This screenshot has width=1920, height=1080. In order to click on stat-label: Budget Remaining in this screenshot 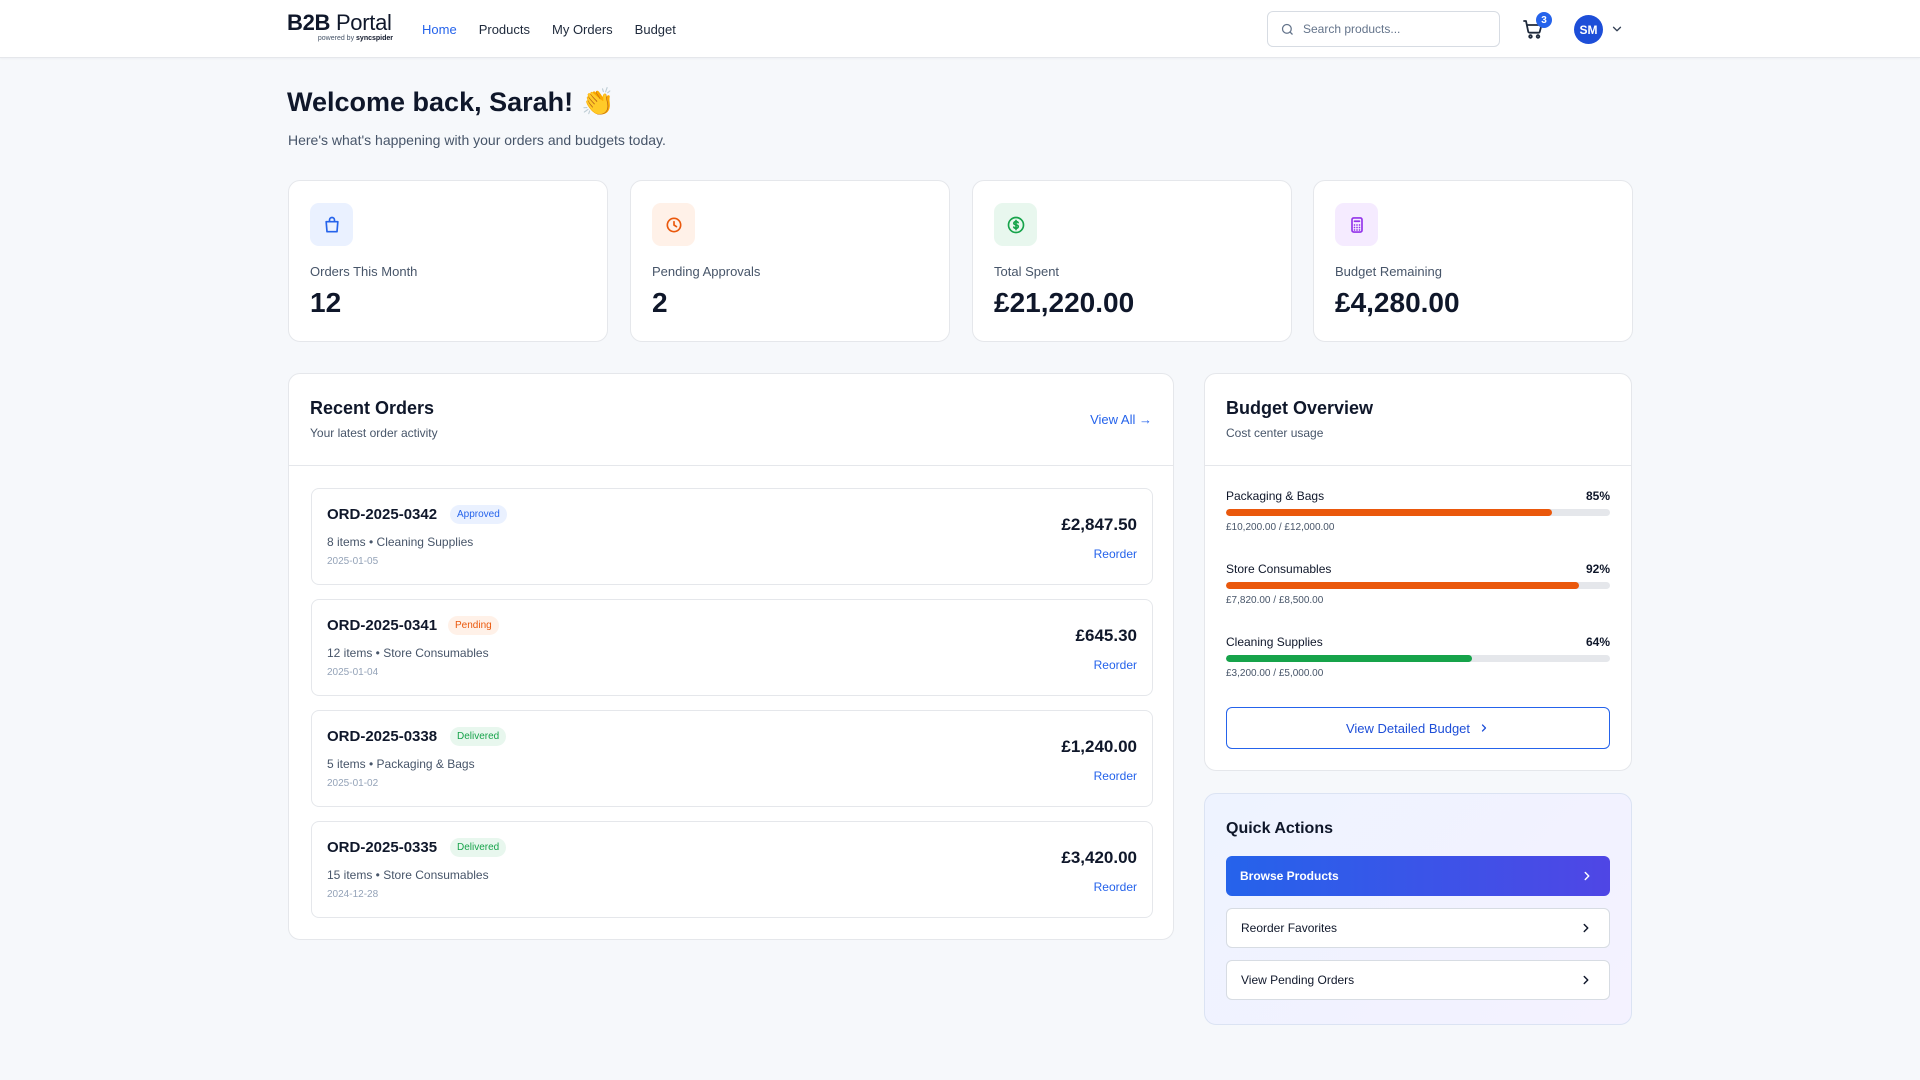, I will do `click(1388, 271)`.